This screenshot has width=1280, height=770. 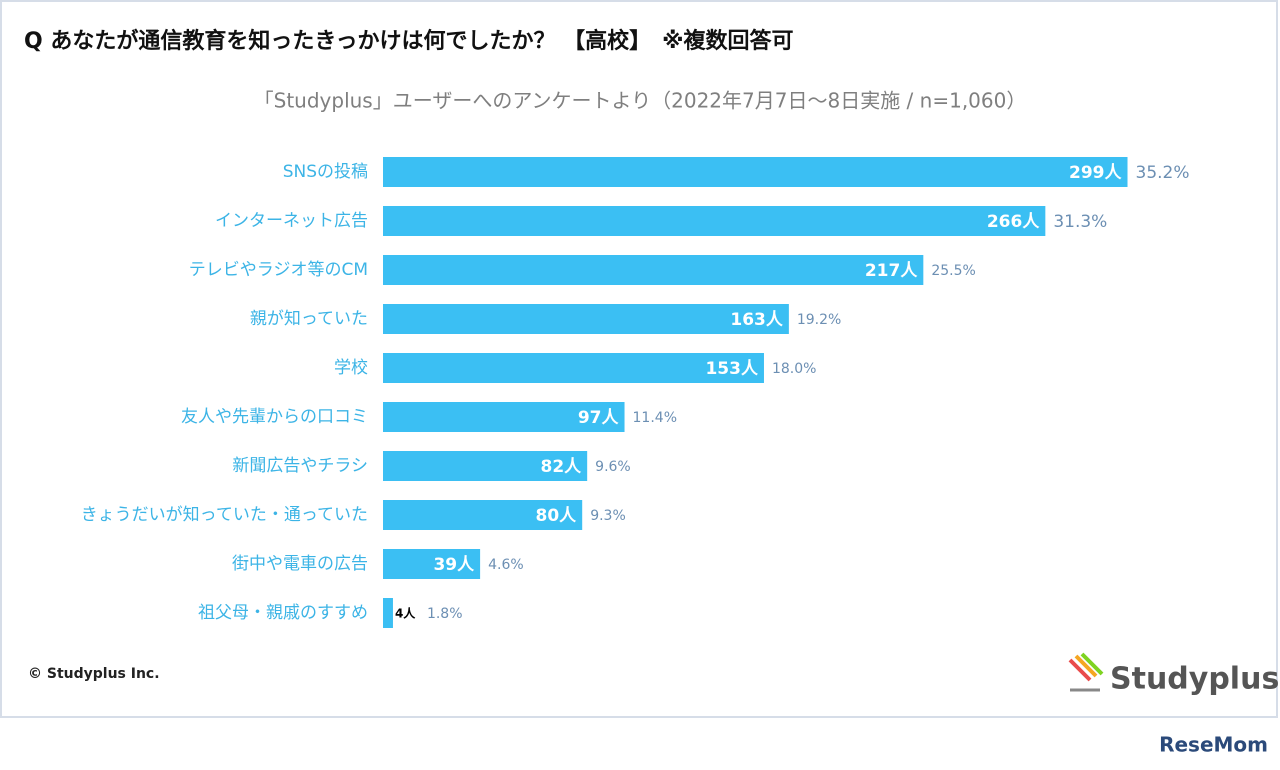 What do you see at coordinates (351, 368) in the screenshot?
I see `category-label: 学校` at bounding box center [351, 368].